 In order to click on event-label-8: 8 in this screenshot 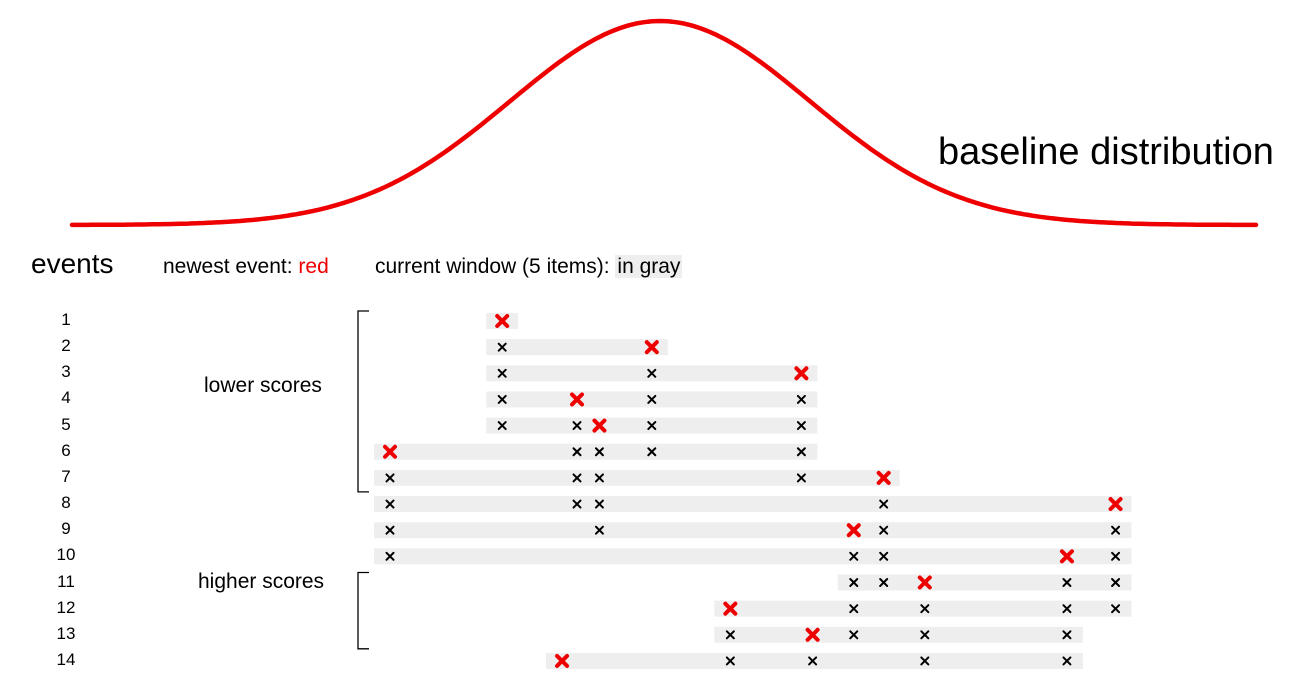, I will do `click(66, 503)`.